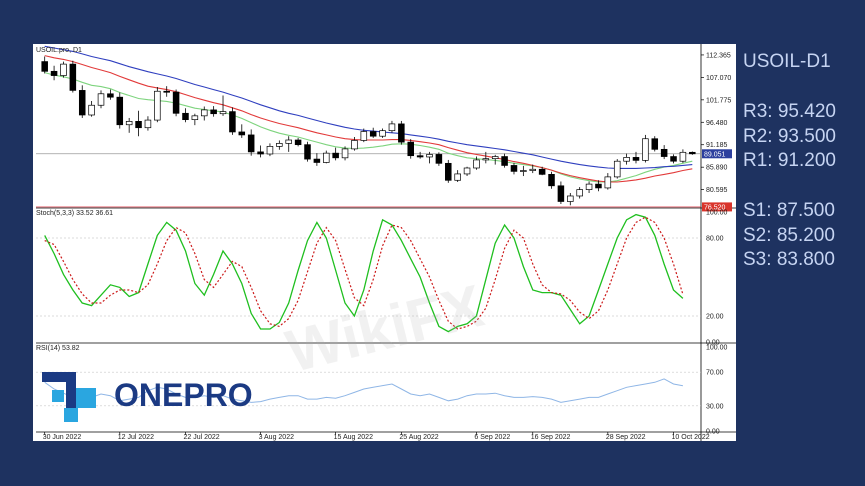 The image size is (865, 486). I want to click on date-tick-label: 25 Aug 2022, so click(418, 437).